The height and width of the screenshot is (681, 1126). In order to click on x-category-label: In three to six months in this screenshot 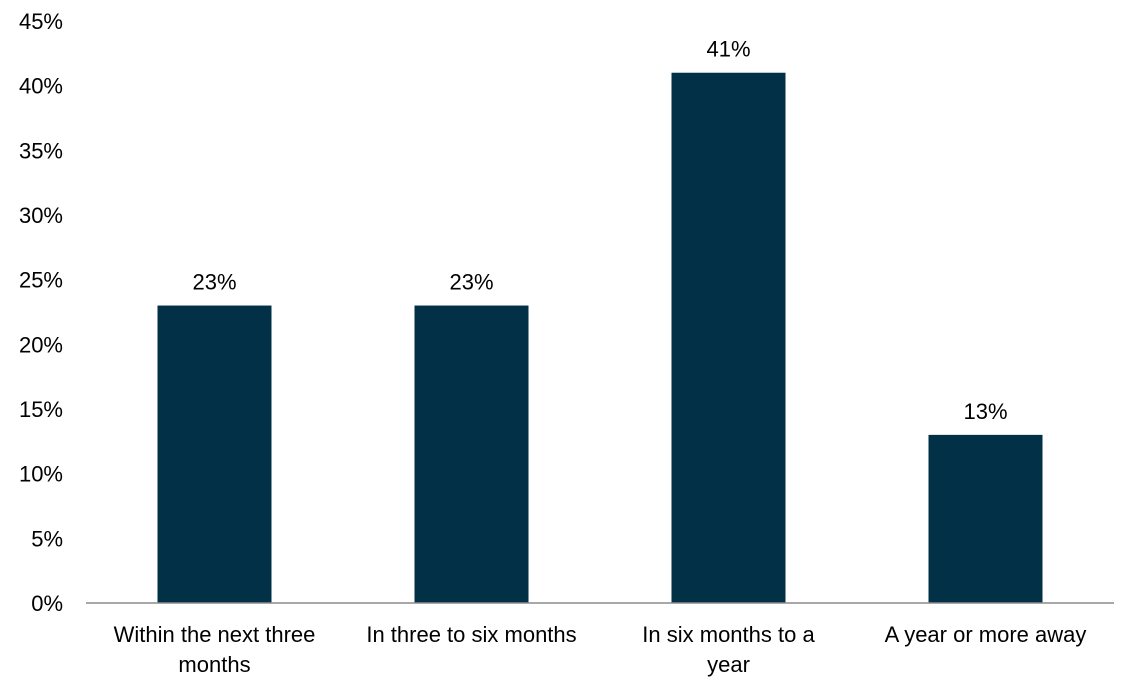, I will do `click(471, 634)`.